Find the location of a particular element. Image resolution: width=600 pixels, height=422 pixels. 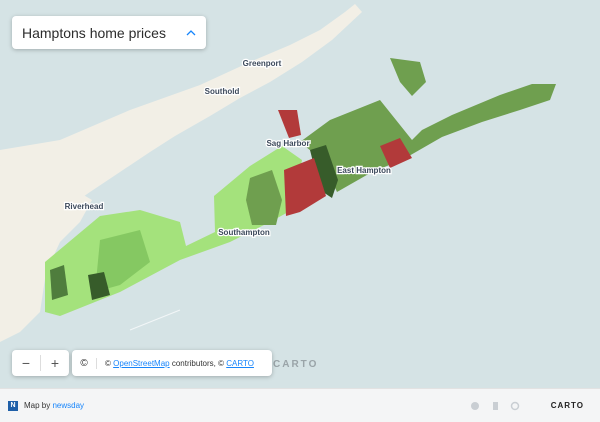

place-label: East Hampton is located at coordinates (364, 170).